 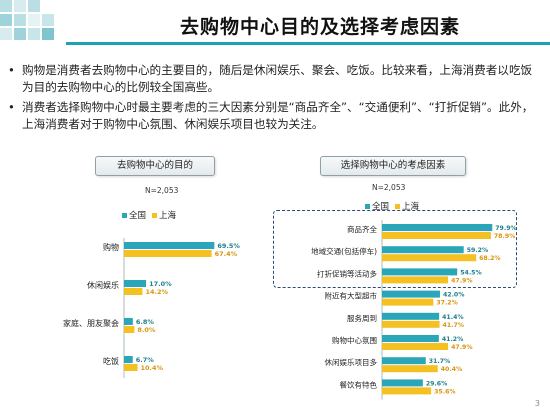 I want to click on data-label: 68.2%, so click(x=489, y=258).